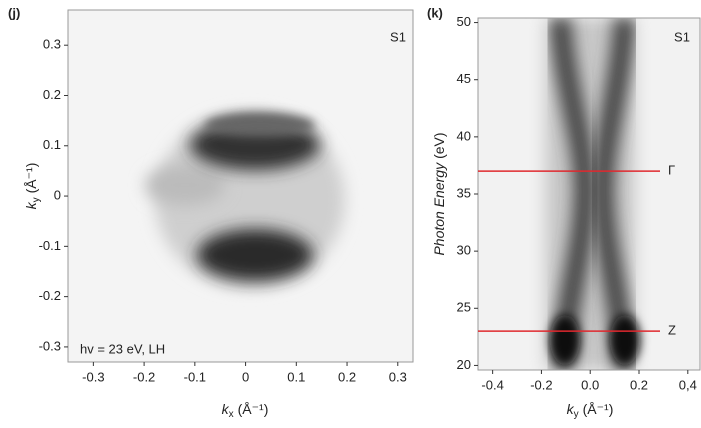 The height and width of the screenshot is (428, 701). What do you see at coordinates (122, 348) in the screenshot?
I see `annotation: hv = 23 eV, LH` at bounding box center [122, 348].